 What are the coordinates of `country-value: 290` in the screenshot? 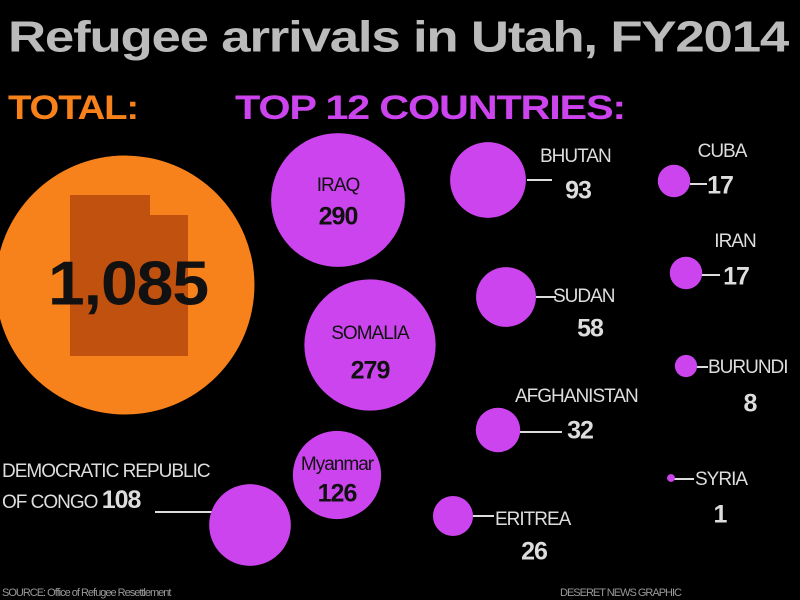 It's located at (338, 217).